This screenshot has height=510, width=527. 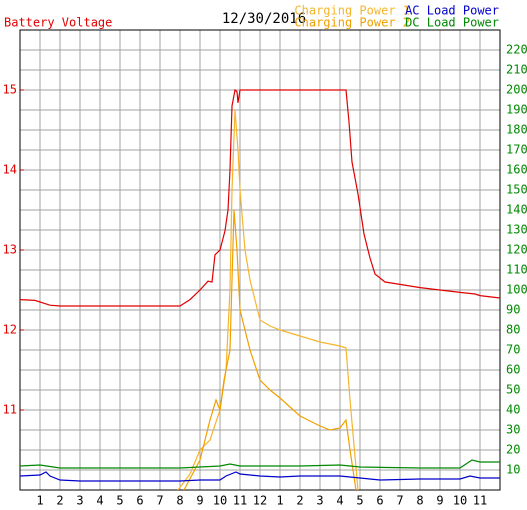 I want to click on y2-tick-label: 130, so click(x=516, y=230).